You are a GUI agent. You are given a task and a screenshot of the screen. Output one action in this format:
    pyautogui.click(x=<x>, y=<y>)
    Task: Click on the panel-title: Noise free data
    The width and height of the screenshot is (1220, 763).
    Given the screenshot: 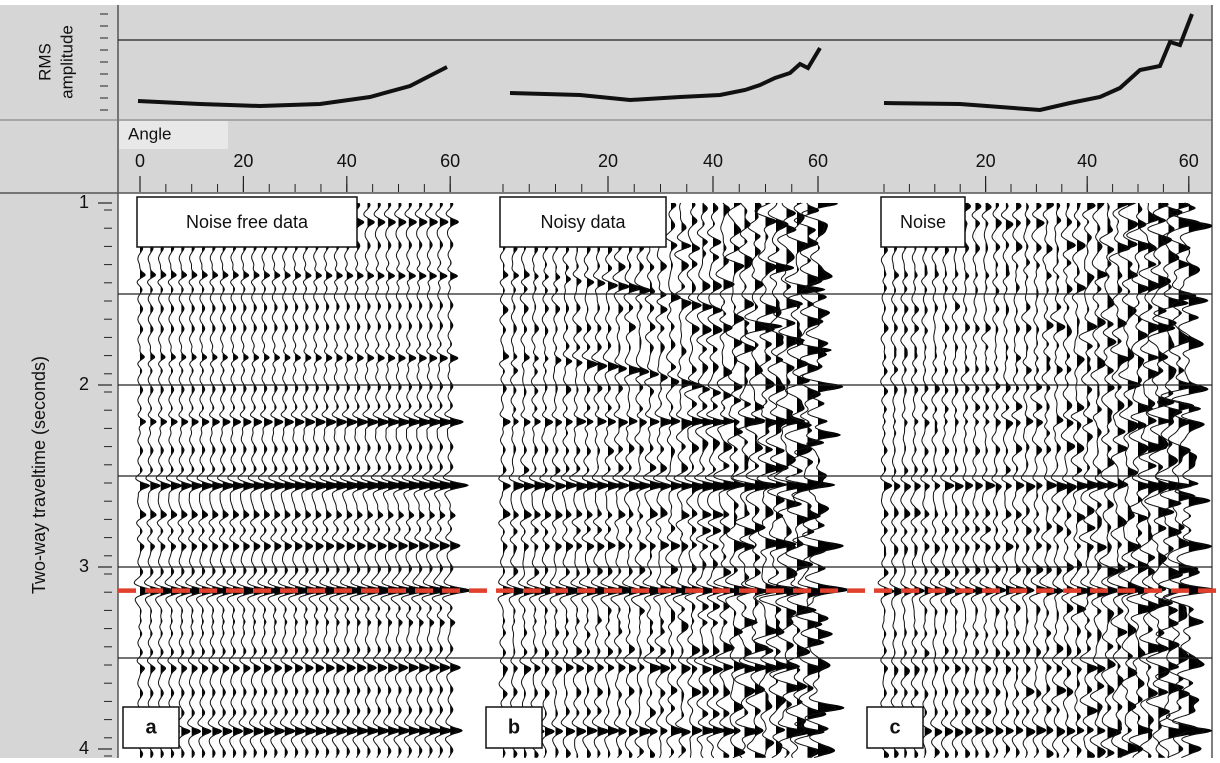 What is the action you would take?
    pyautogui.click(x=247, y=222)
    